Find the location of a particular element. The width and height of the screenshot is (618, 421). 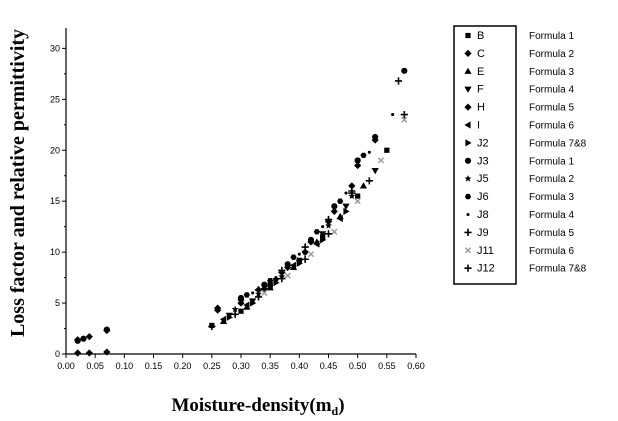

legend-formula-label: Formula 1 is located at coordinates (551, 36).